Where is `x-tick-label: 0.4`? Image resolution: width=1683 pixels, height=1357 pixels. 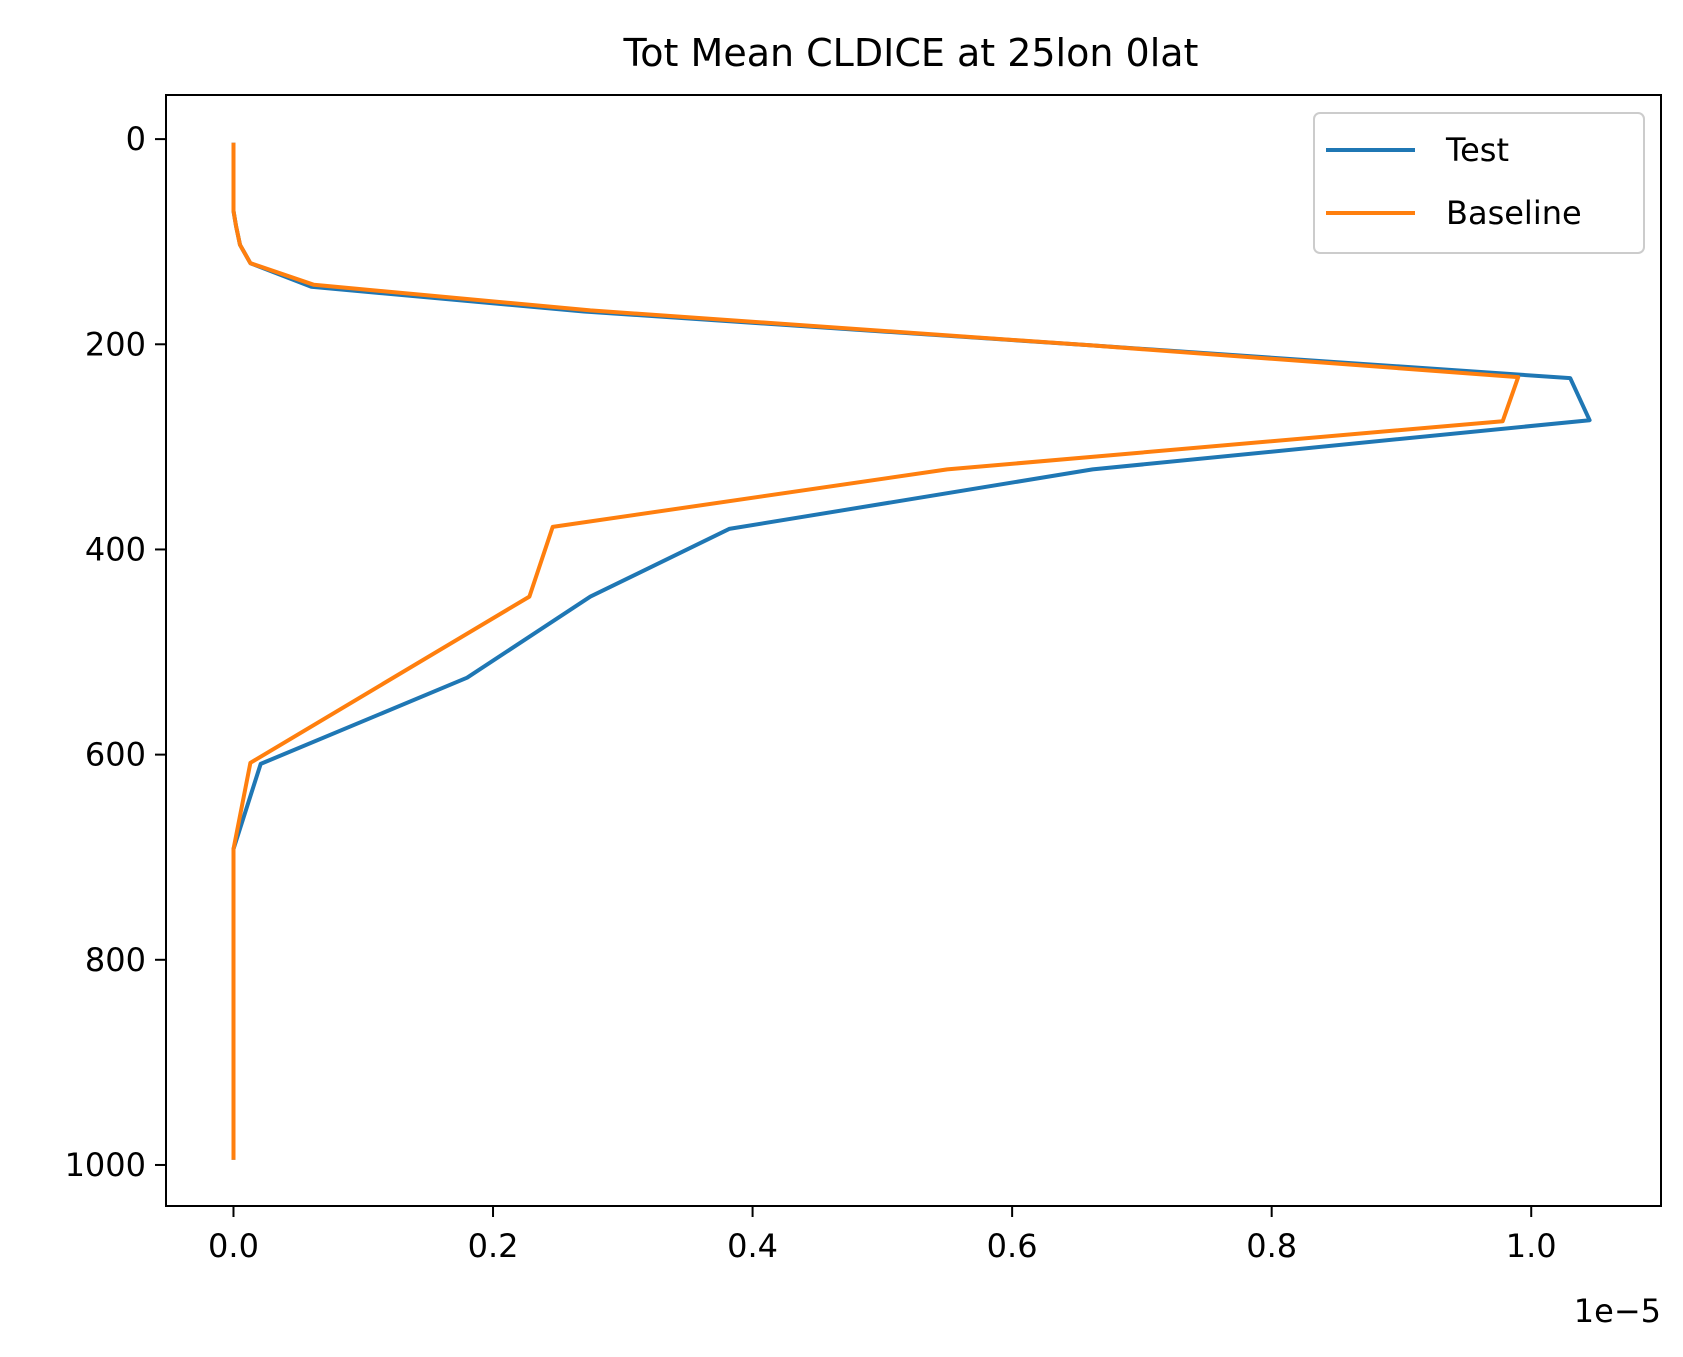
x-tick-label: 0.4 is located at coordinates (752, 1246).